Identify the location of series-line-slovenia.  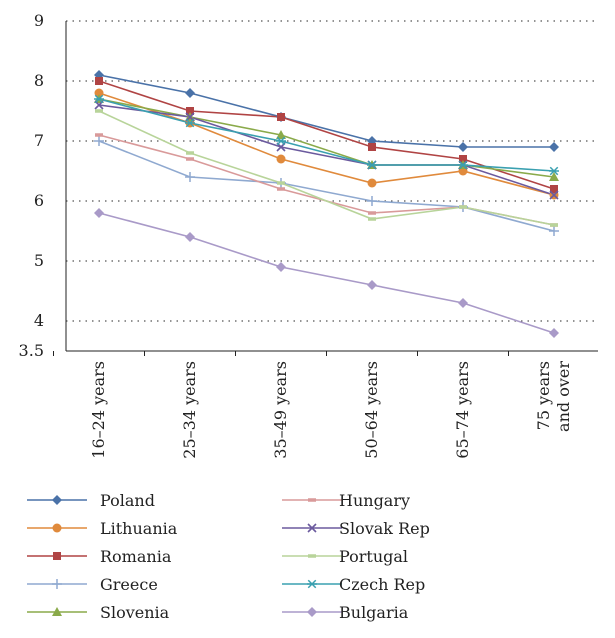
(326, 138).